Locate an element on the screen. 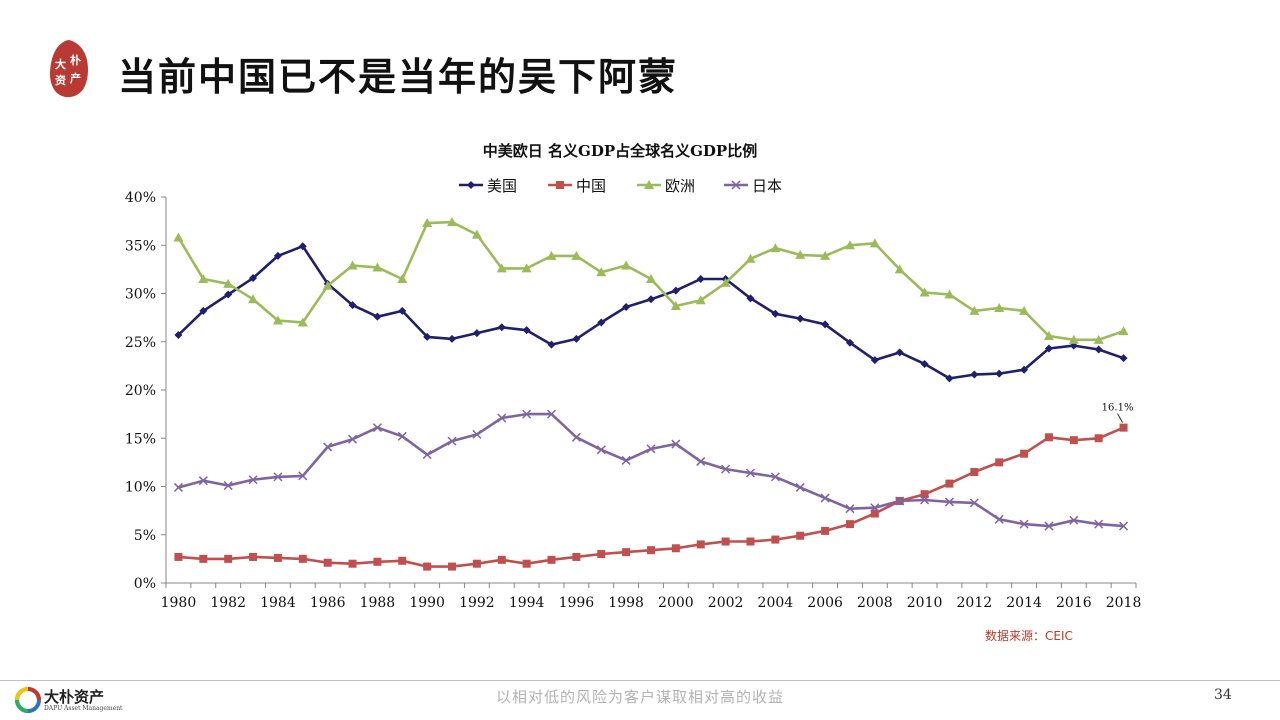 This screenshot has width=1280, height=720. legend-item-china: 中国 is located at coordinates (577, 186).